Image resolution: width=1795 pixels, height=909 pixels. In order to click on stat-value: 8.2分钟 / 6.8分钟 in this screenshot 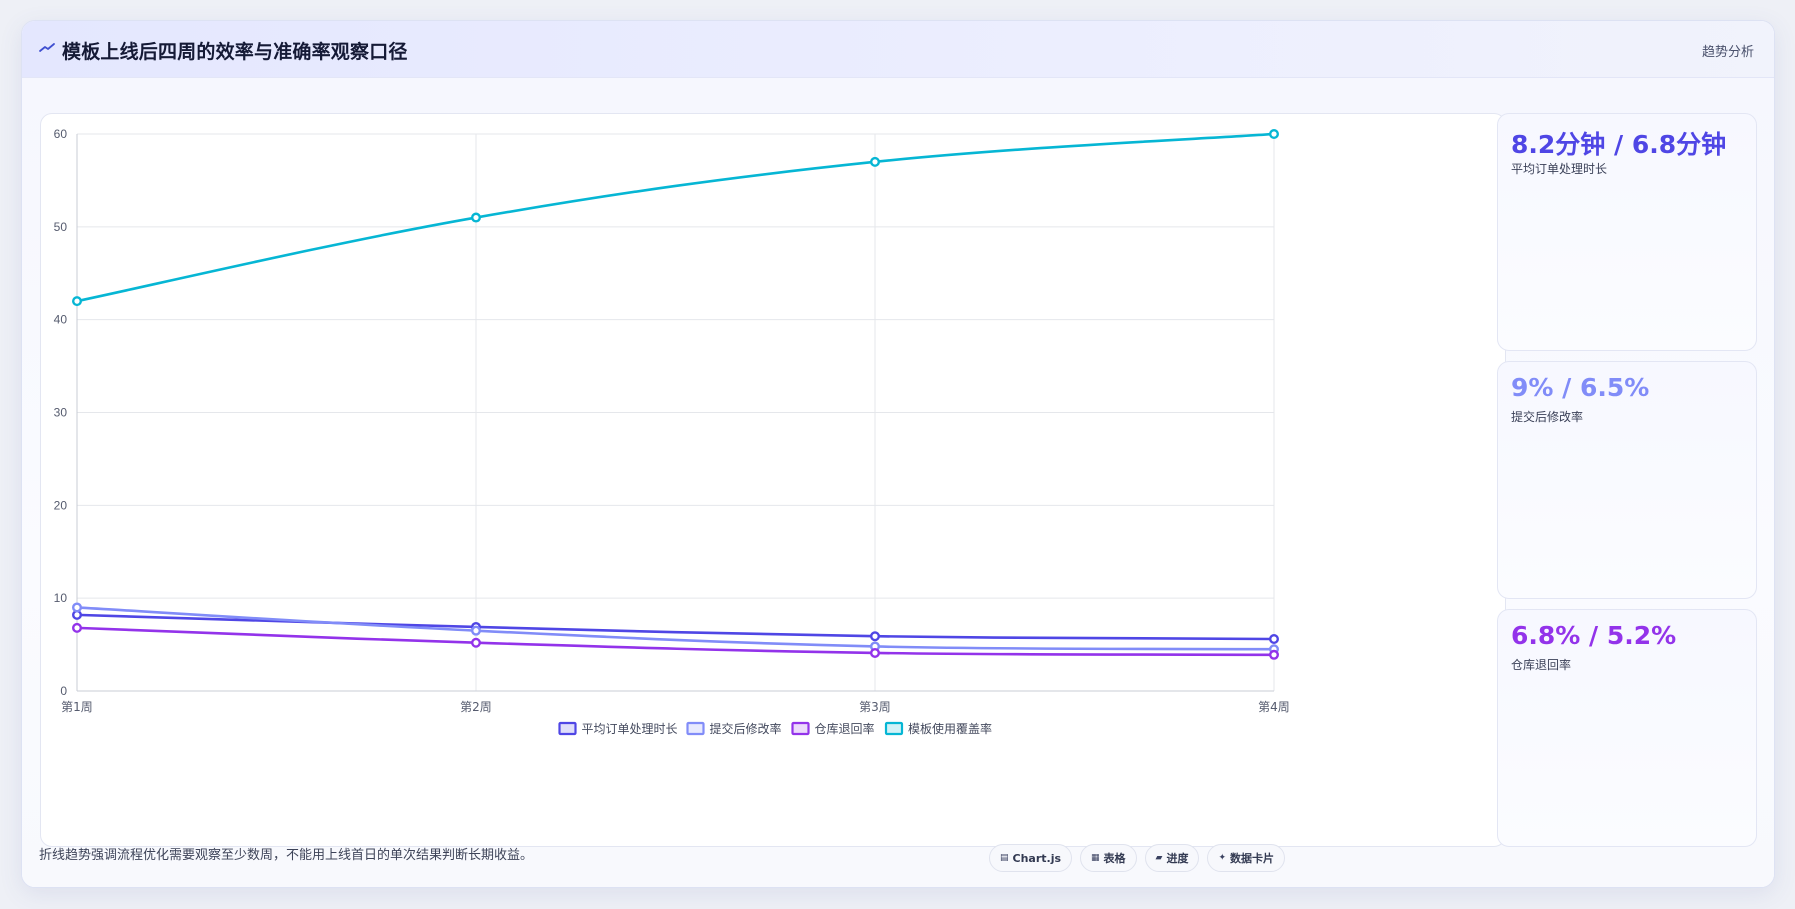, I will do `click(1619, 144)`.